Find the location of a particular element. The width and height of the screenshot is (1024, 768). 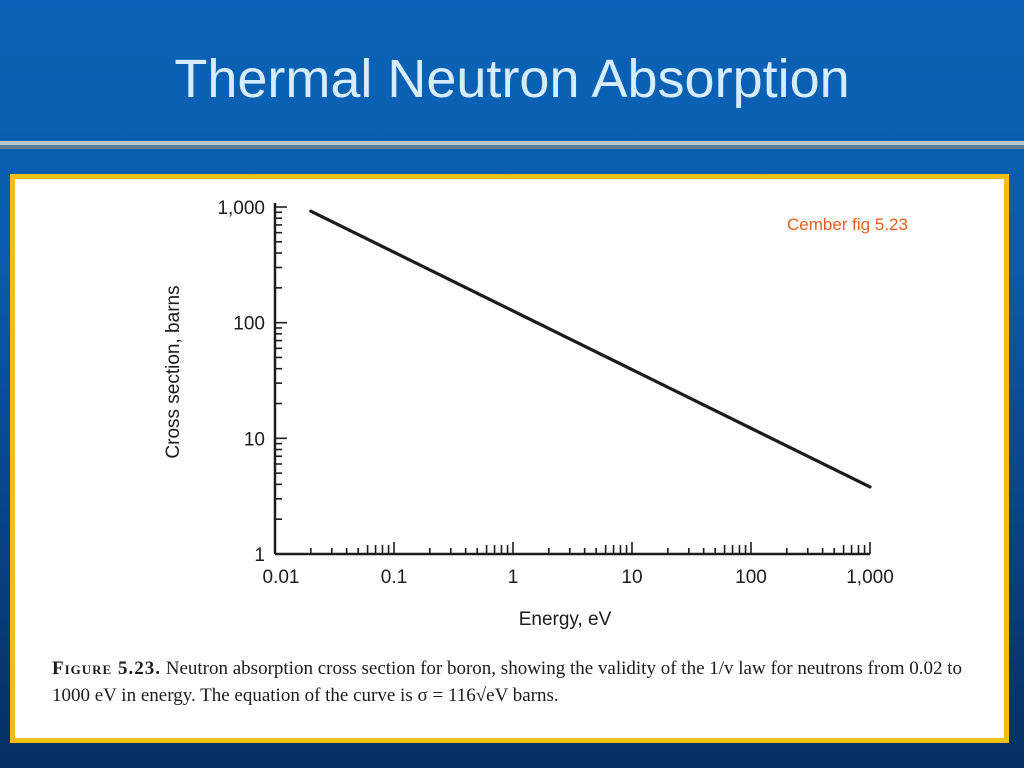

x-tick-label: 10 is located at coordinates (631, 577).